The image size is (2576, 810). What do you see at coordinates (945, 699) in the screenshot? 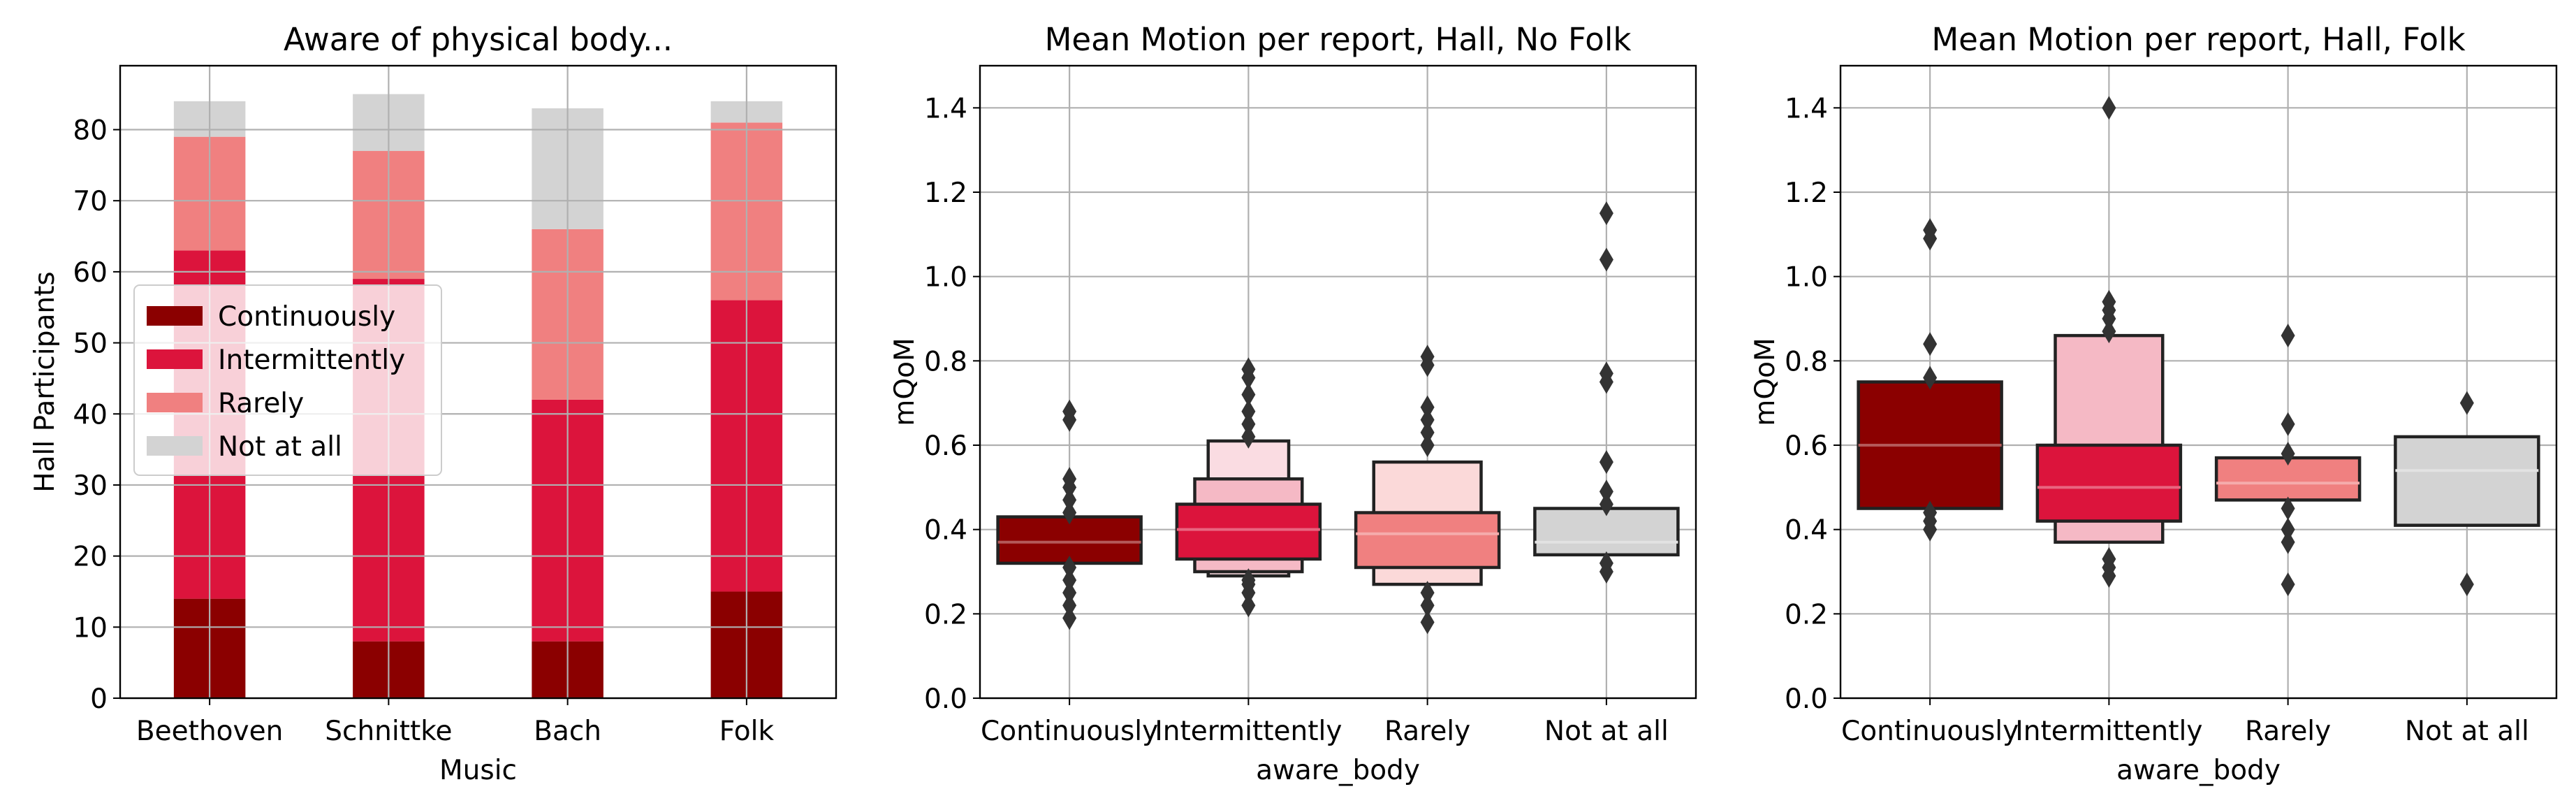
I see `y-tick-label: 0.0` at bounding box center [945, 699].